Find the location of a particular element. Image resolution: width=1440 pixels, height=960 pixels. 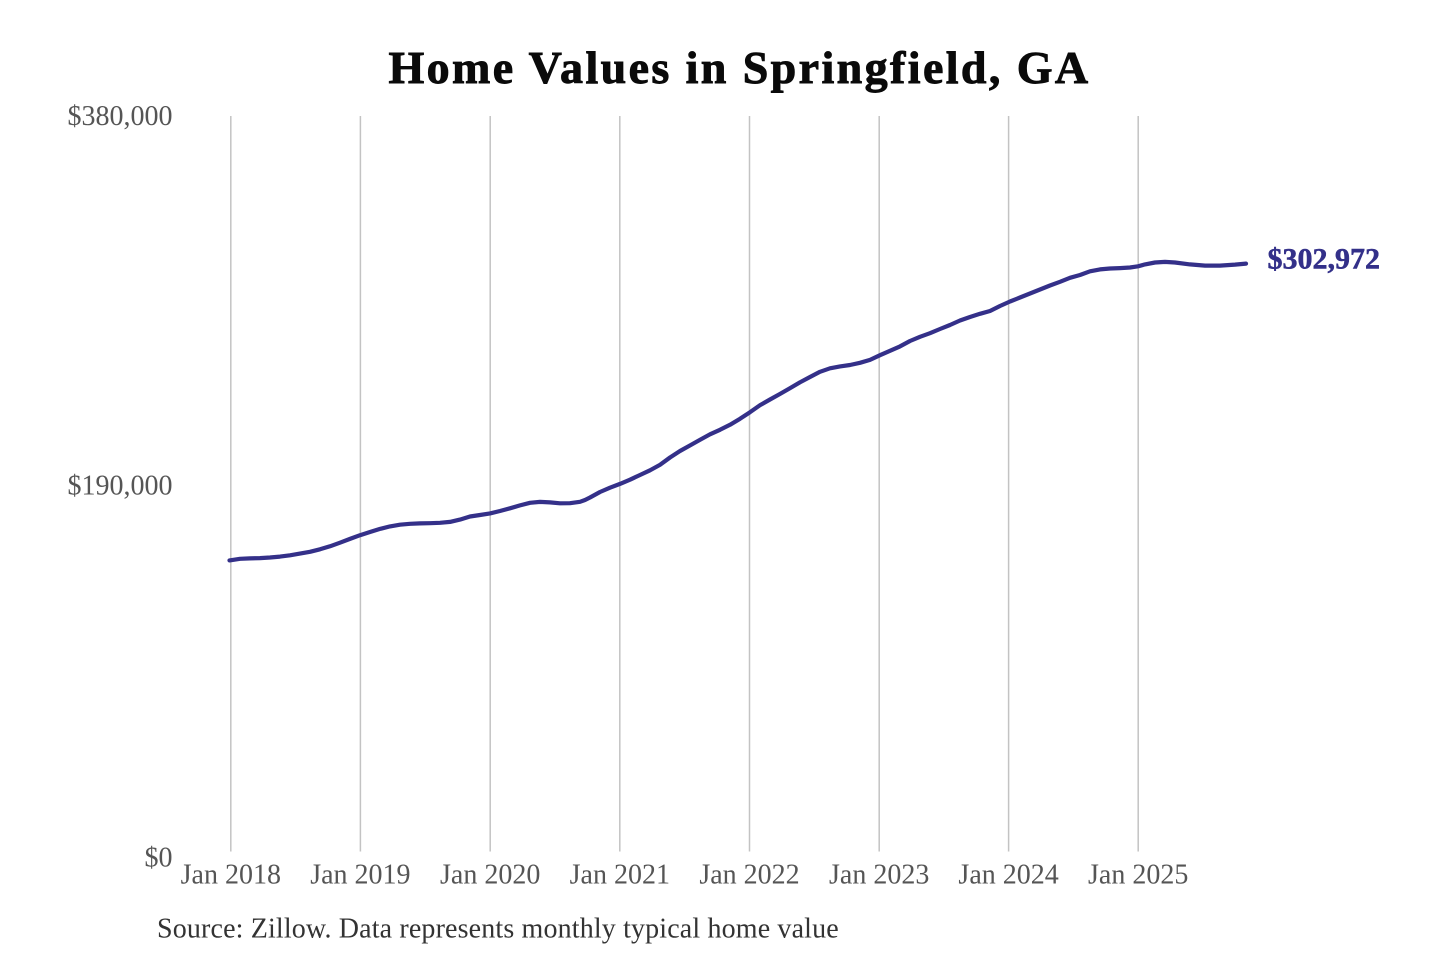

svg-text: $380,000 is located at coordinates (120, 116).